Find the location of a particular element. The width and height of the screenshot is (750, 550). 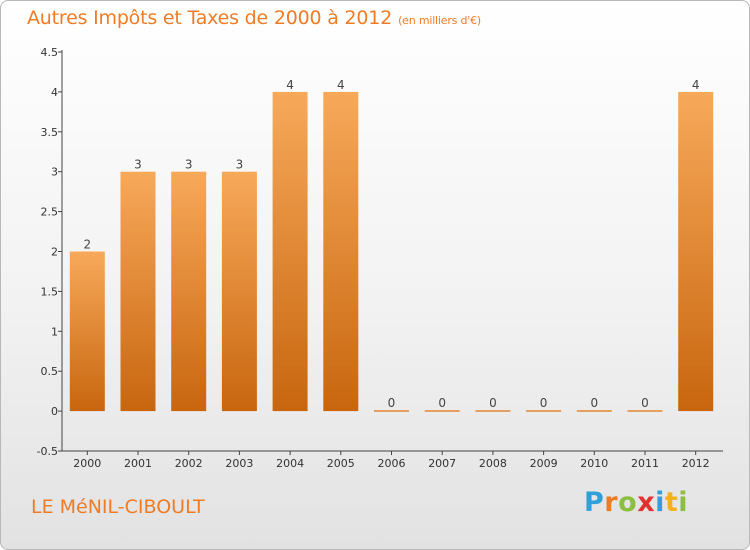

x-tick-label-2005: 2005 is located at coordinates (341, 463).